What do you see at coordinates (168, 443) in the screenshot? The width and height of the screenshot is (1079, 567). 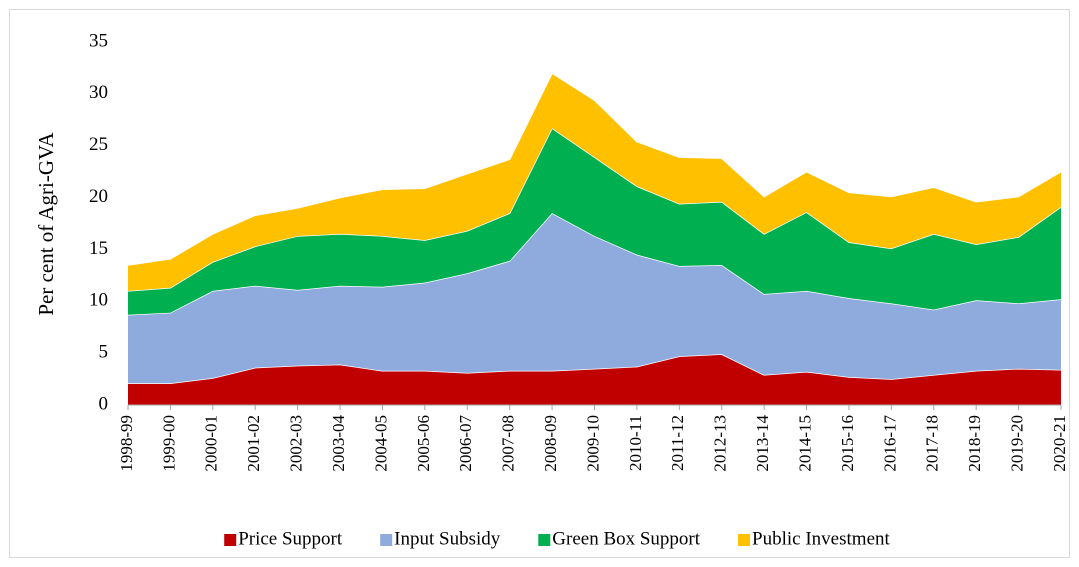 I see `x-tick-label: 1999-00` at bounding box center [168, 443].